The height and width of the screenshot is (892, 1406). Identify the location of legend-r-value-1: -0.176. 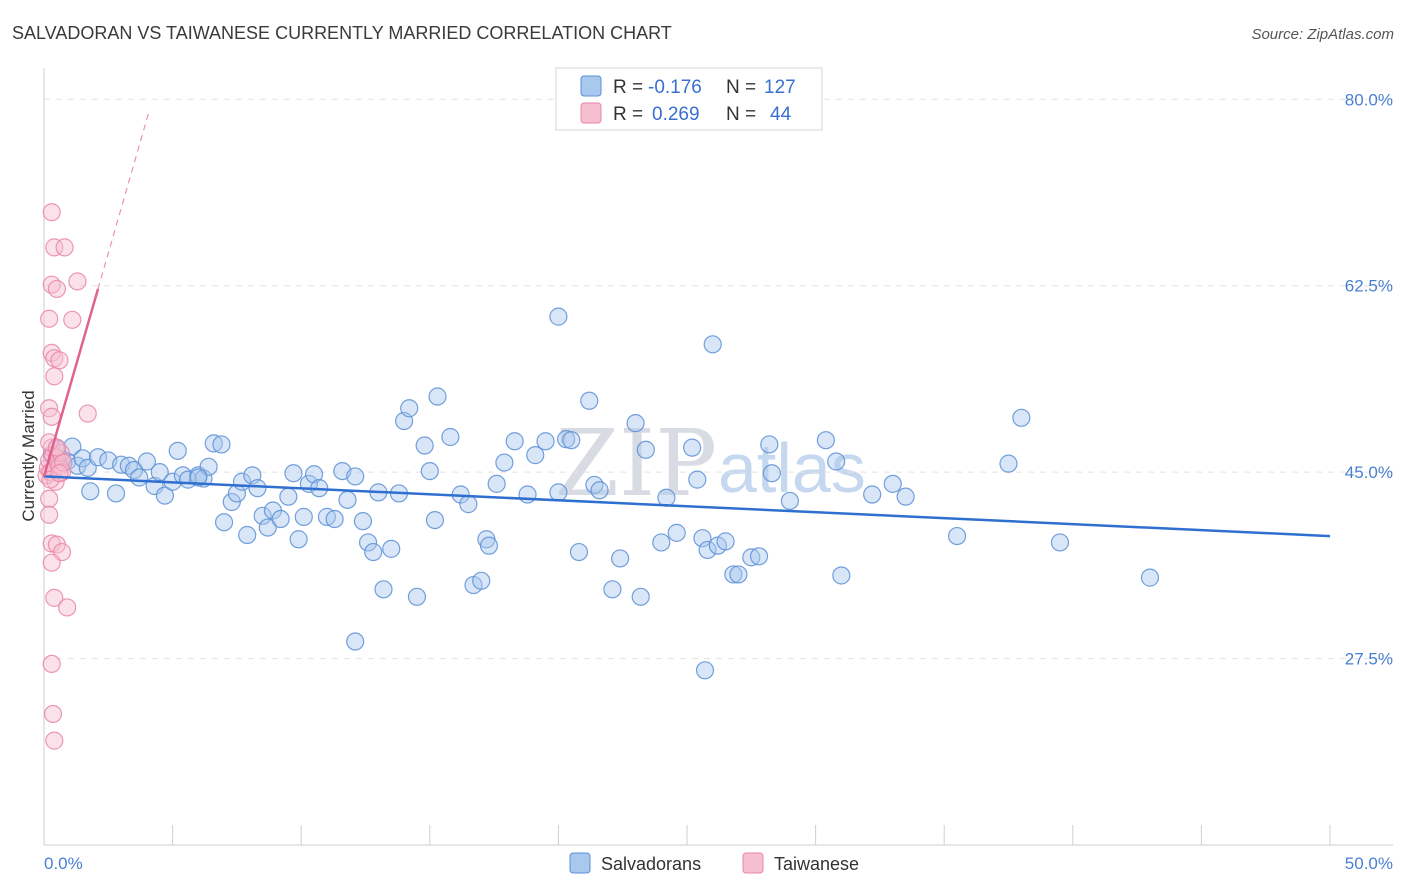
(675, 87).